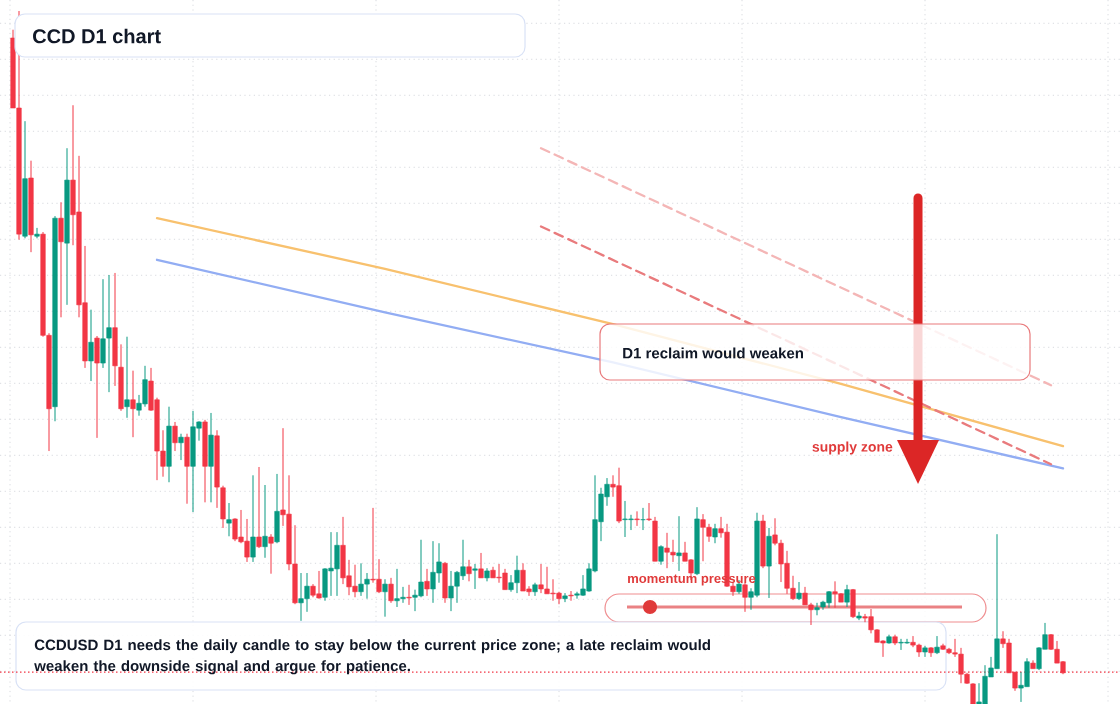  What do you see at coordinates (97, 36) in the screenshot?
I see `text: CCD D1 chart` at bounding box center [97, 36].